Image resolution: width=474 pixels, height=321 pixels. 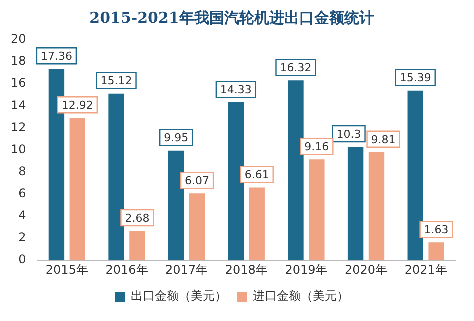 I want to click on data-label: 10.3, so click(x=349, y=134).